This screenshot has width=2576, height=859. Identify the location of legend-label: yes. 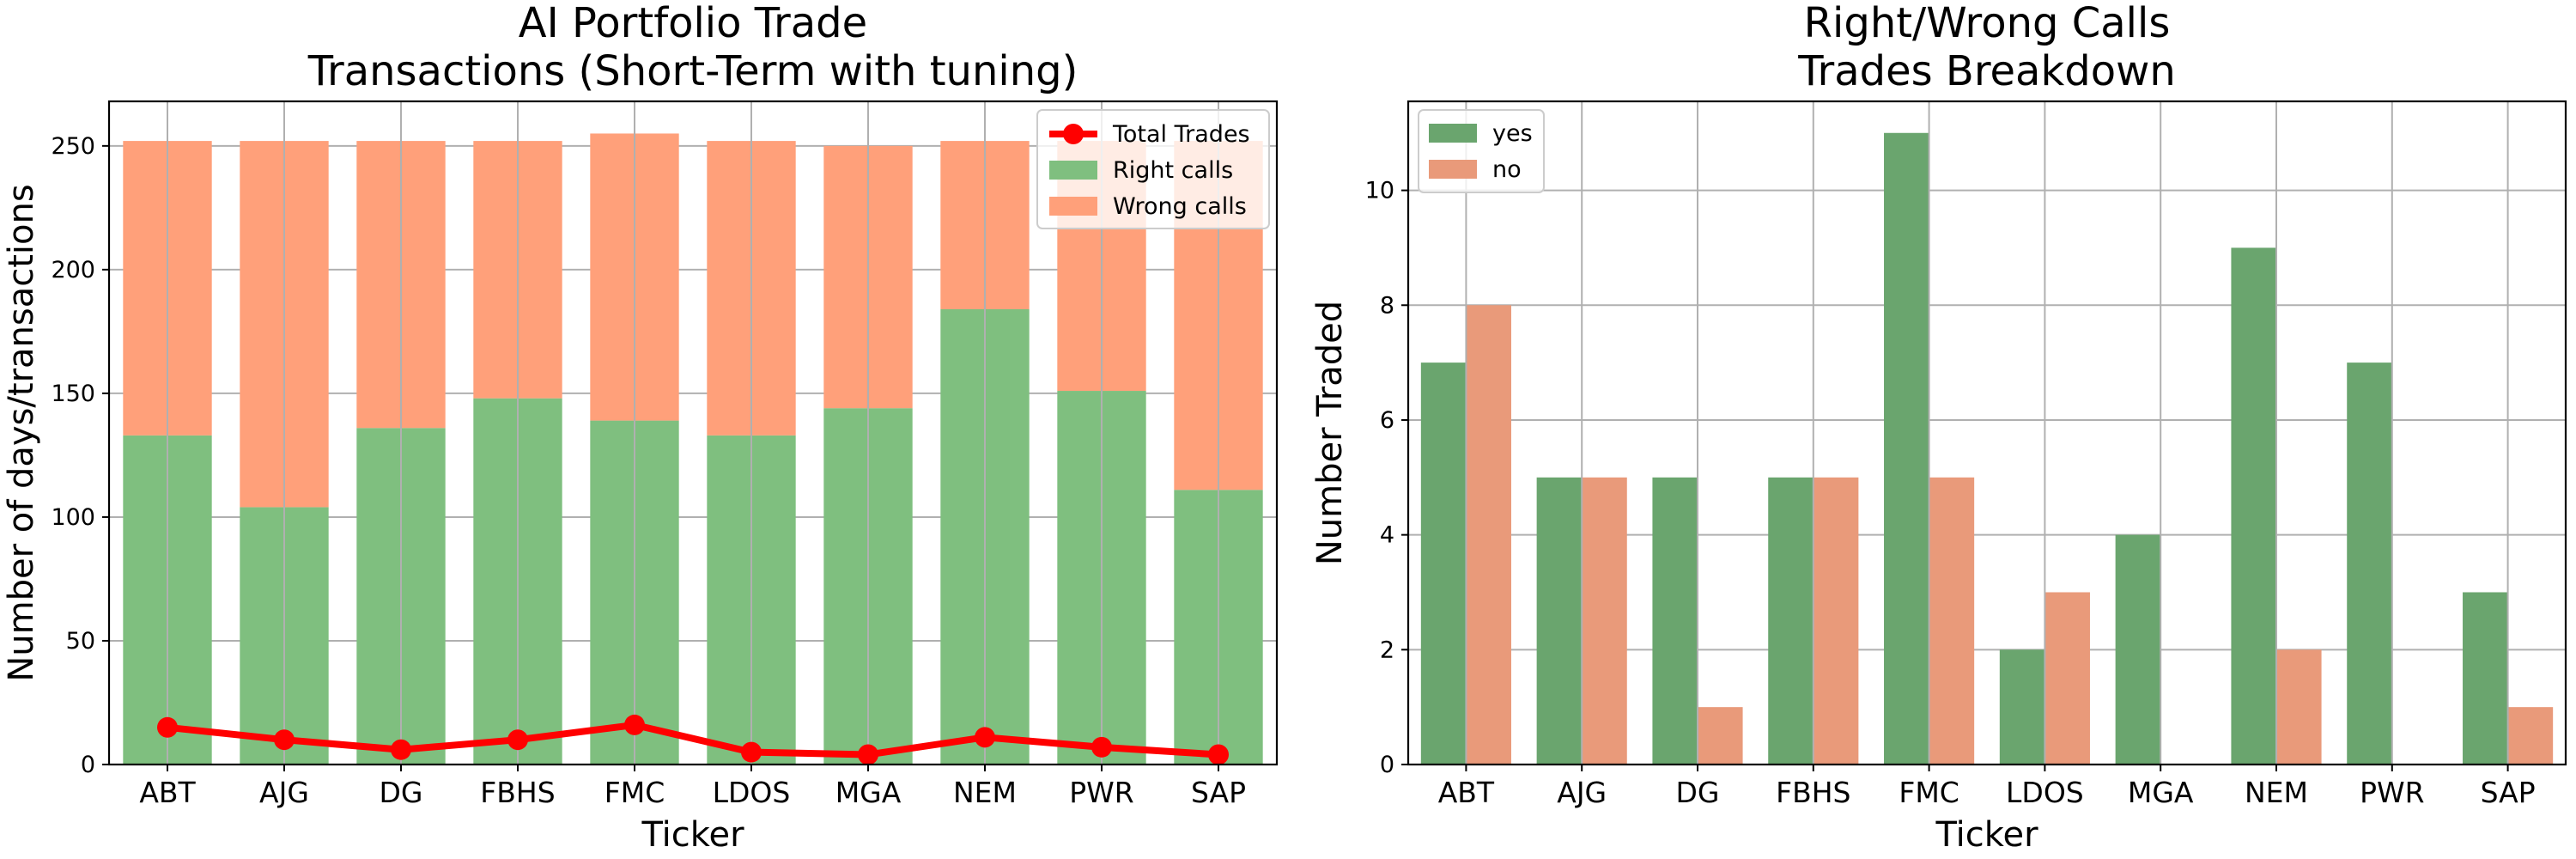
(1513, 133).